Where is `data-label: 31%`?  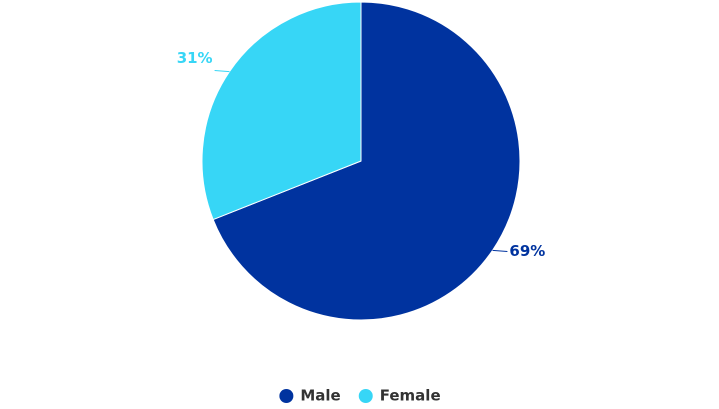 data-label: 31% is located at coordinates (195, 58).